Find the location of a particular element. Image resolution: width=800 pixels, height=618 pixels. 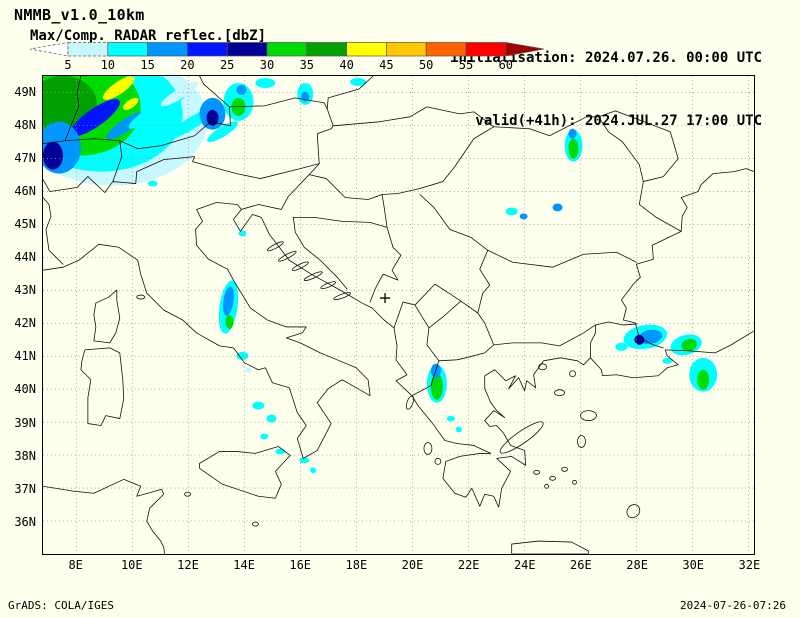

lat-tick-label: 38N is located at coordinates (25, 455).